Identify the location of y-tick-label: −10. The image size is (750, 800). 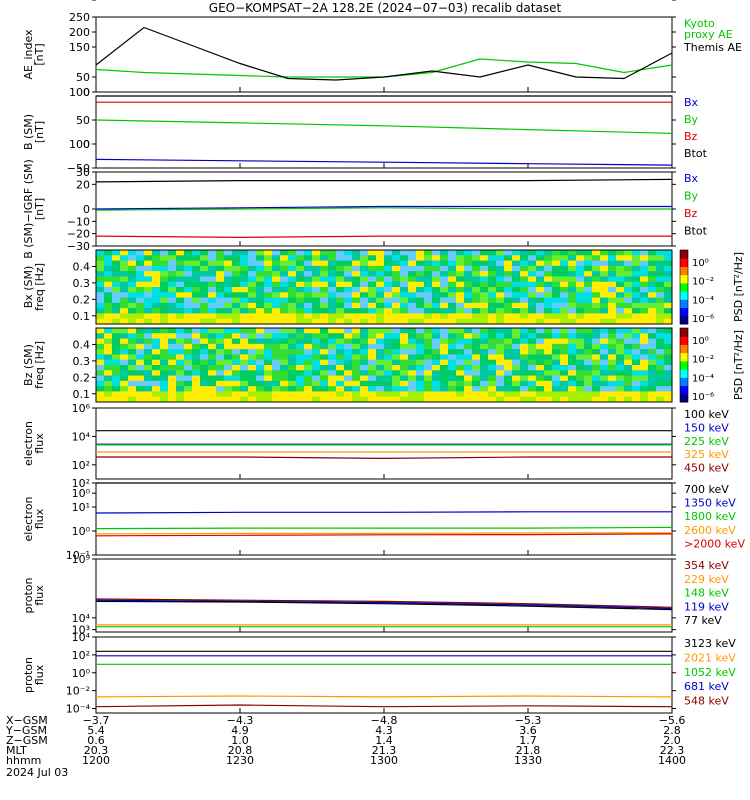
(78, 221).